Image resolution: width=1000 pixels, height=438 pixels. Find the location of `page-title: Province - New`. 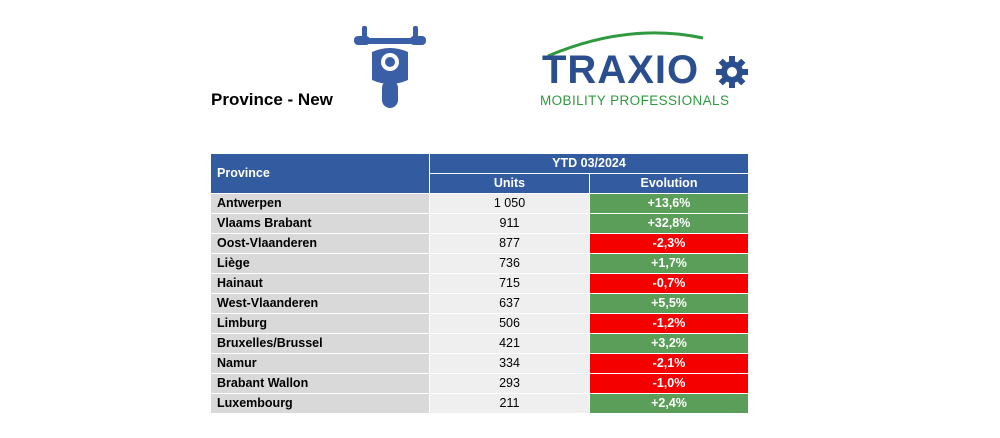

page-title: Province - New is located at coordinates (272, 99).